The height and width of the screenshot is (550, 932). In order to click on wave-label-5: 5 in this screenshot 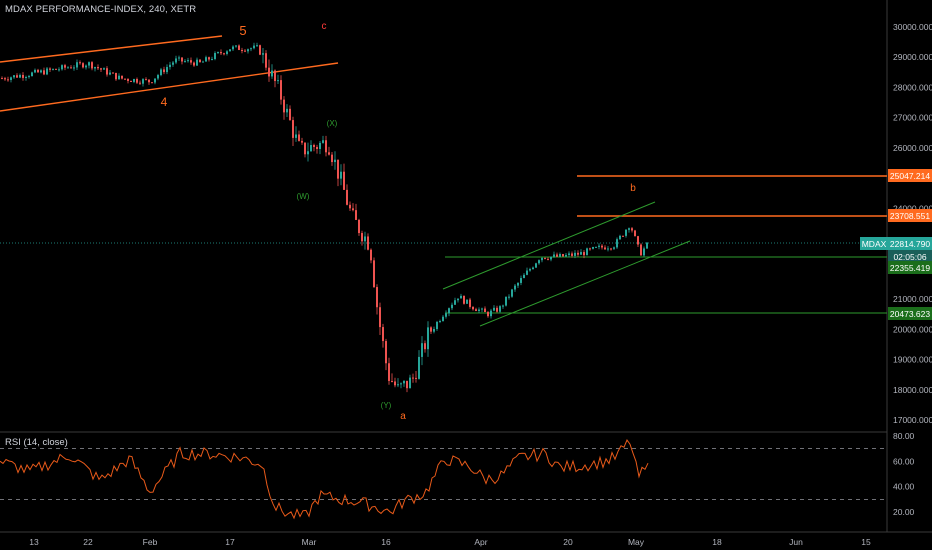, I will do `click(242, 30)`.